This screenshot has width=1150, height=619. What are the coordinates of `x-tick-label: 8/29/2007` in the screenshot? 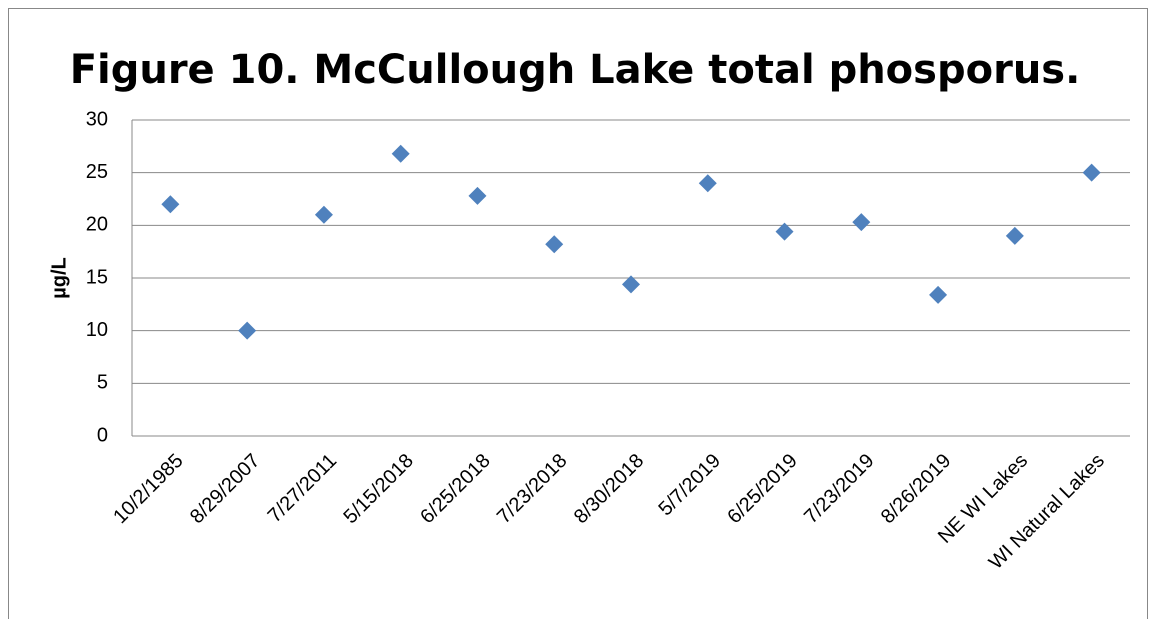 It's located at (225, 489).